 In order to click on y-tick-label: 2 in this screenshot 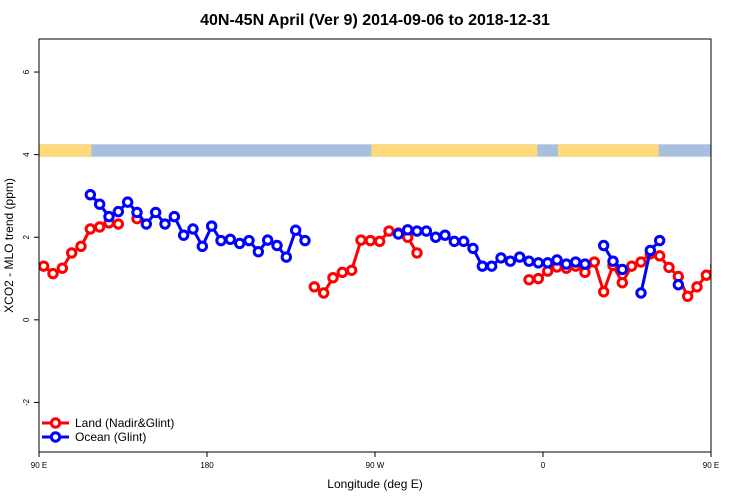, I will do `click(26, 236)`.